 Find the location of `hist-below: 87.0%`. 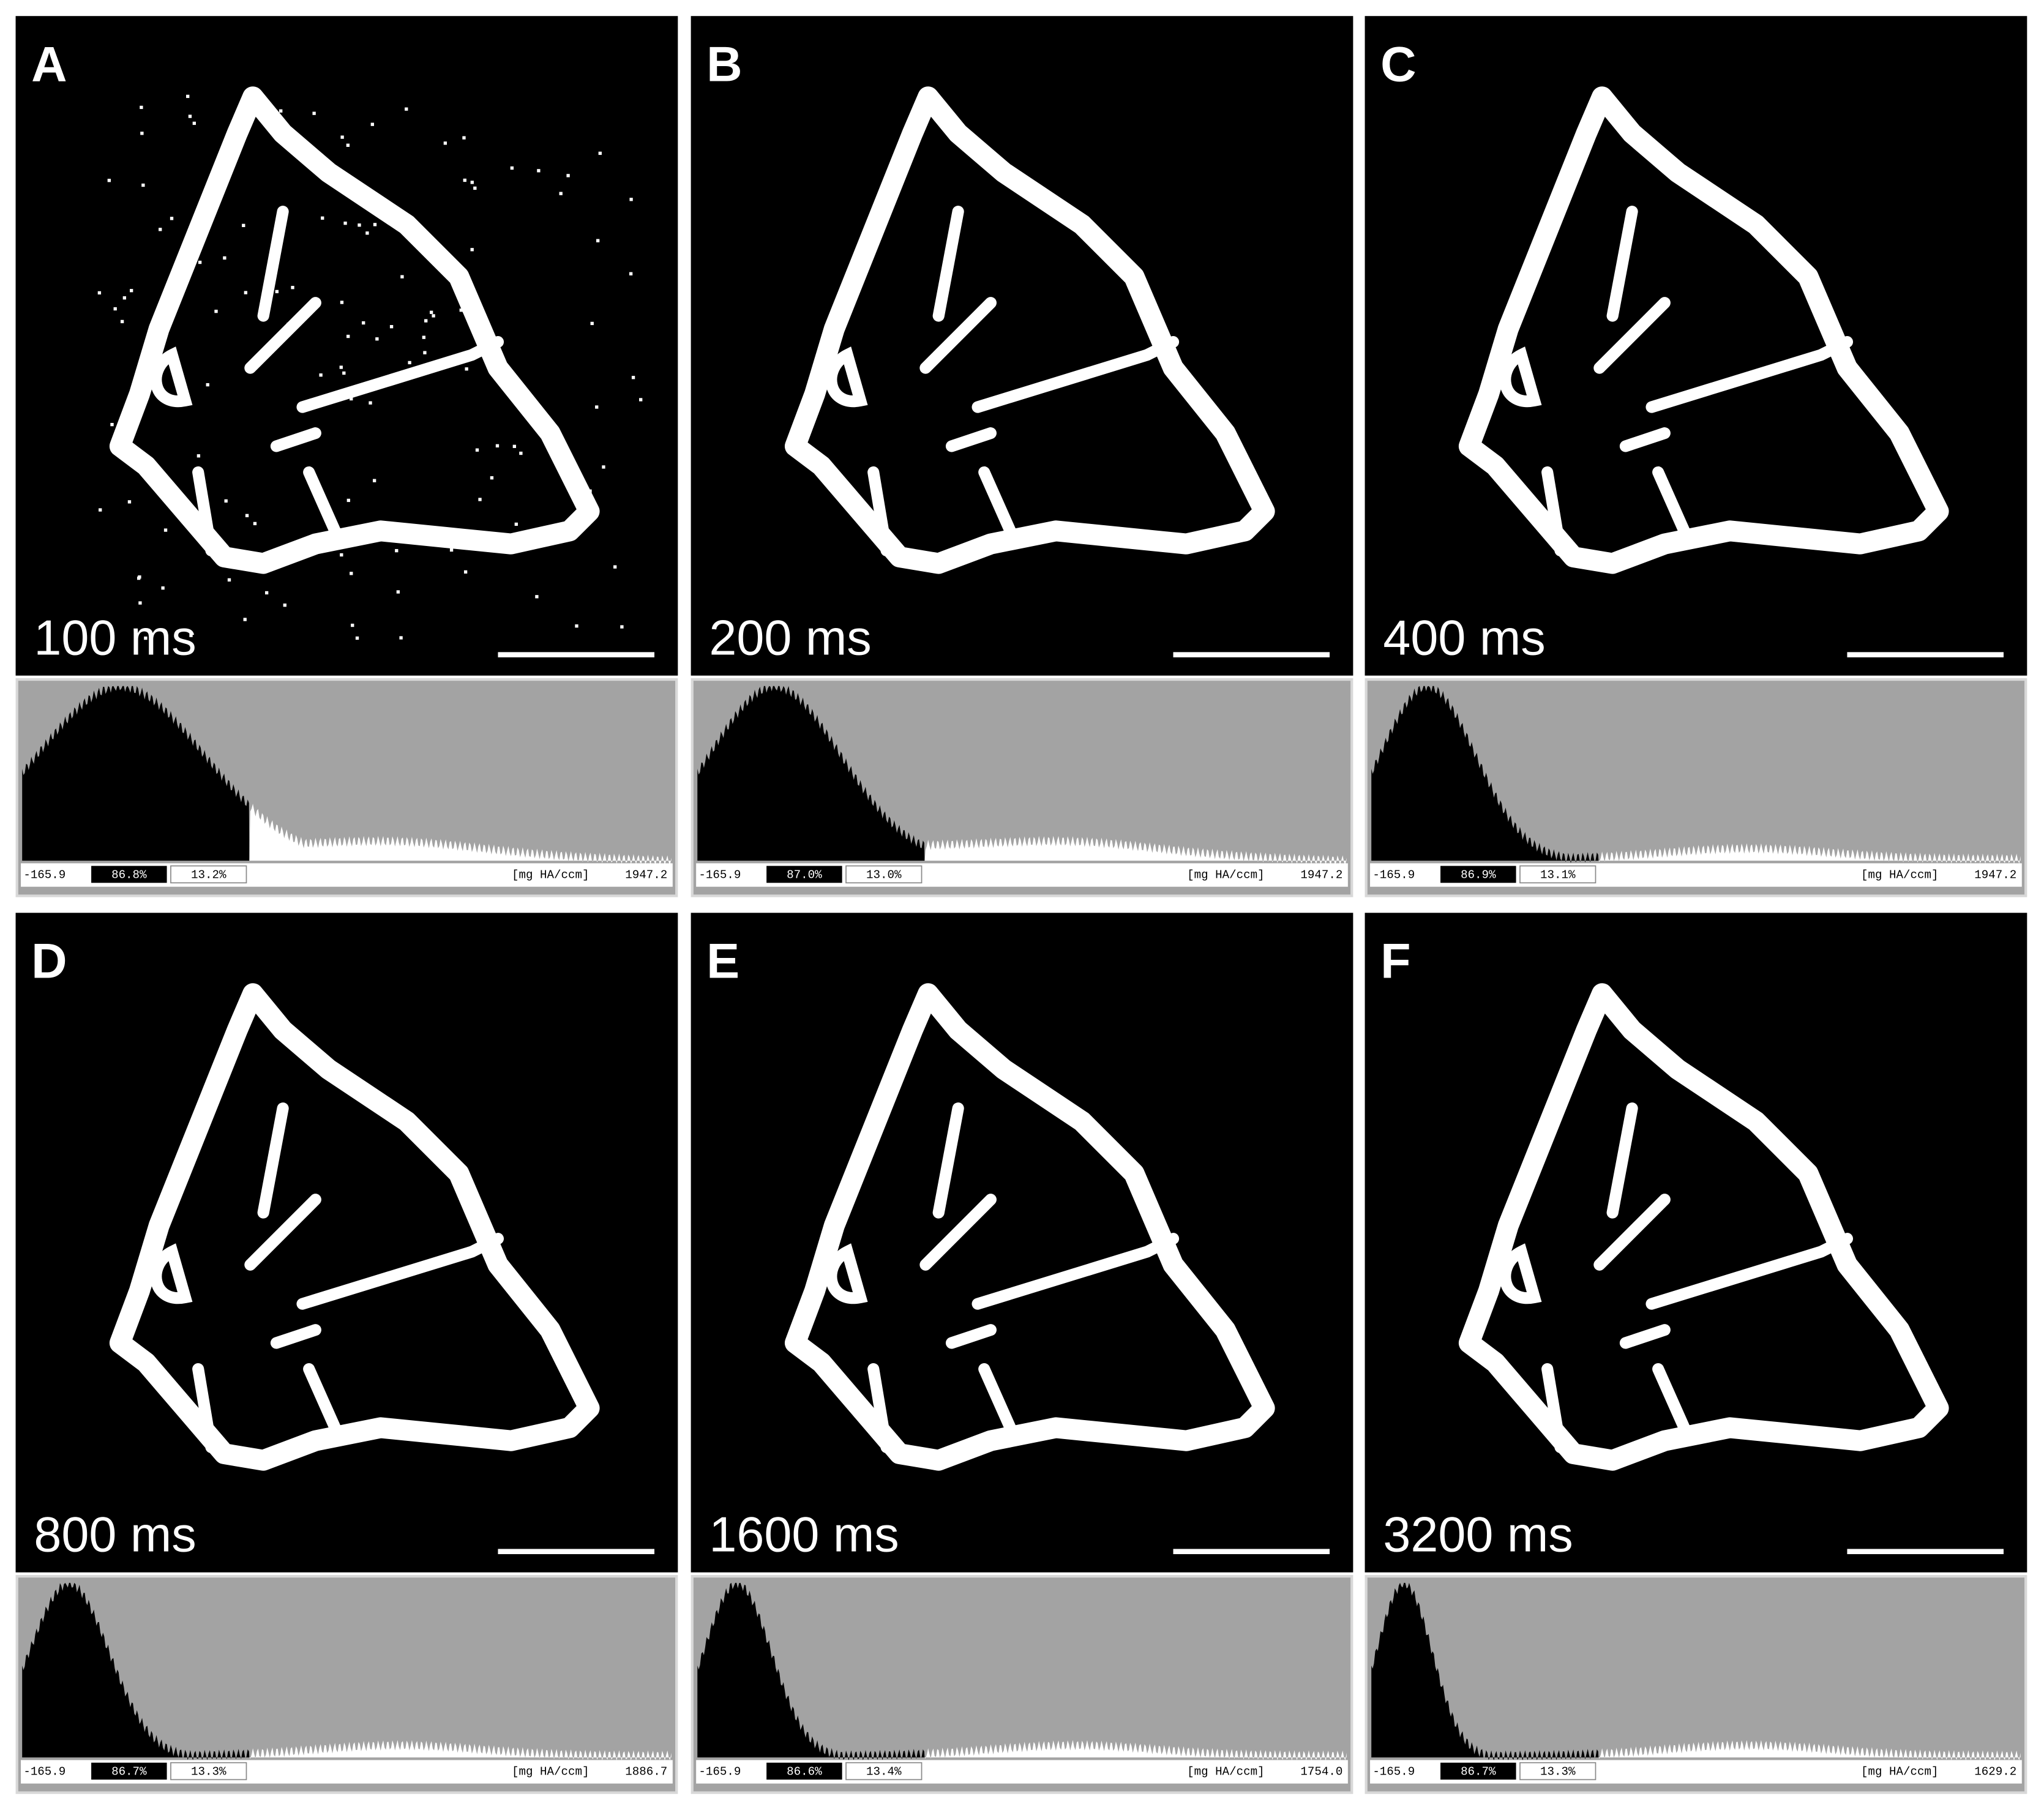

hist-below: 87.0% is located at coordinates (804, 875).